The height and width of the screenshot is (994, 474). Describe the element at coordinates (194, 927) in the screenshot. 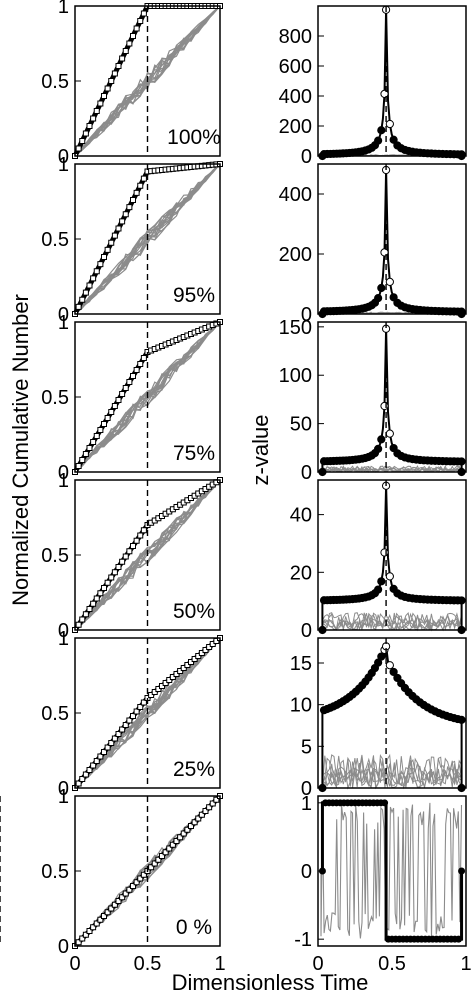

I see `percentage-label: 0 %` at that location.